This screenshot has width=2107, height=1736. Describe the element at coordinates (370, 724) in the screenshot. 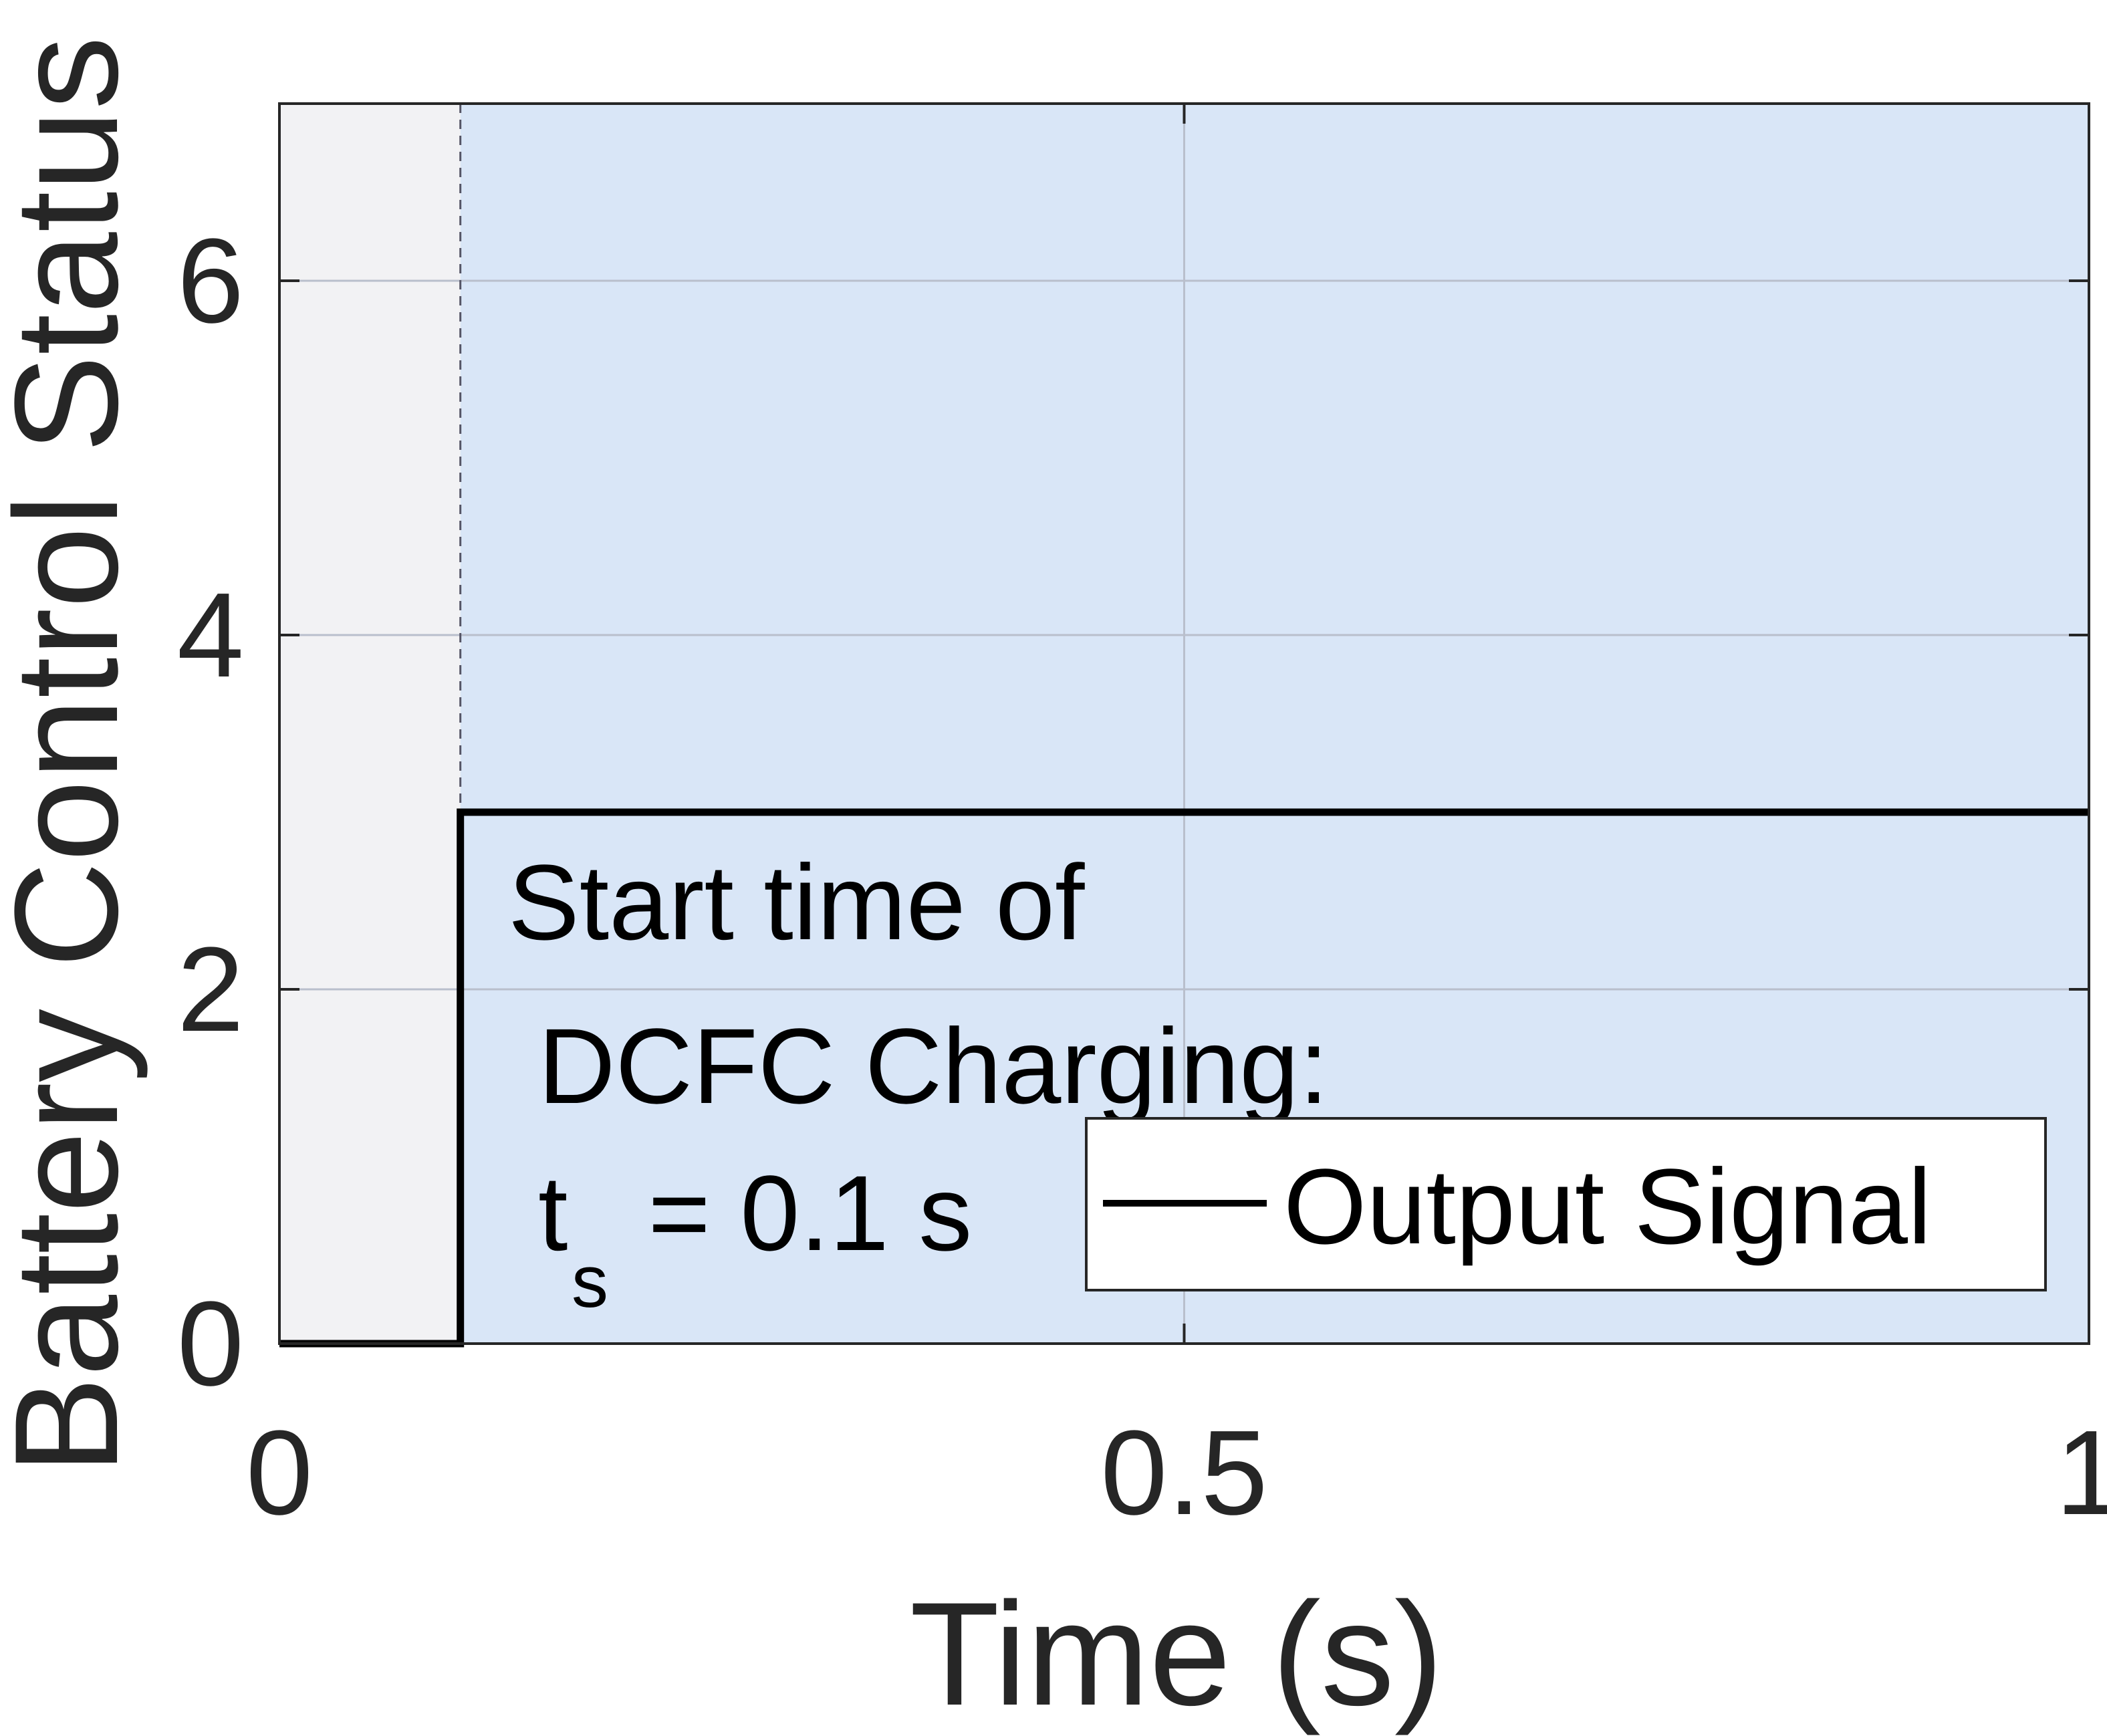

I see `pre-charging-region` at that location.